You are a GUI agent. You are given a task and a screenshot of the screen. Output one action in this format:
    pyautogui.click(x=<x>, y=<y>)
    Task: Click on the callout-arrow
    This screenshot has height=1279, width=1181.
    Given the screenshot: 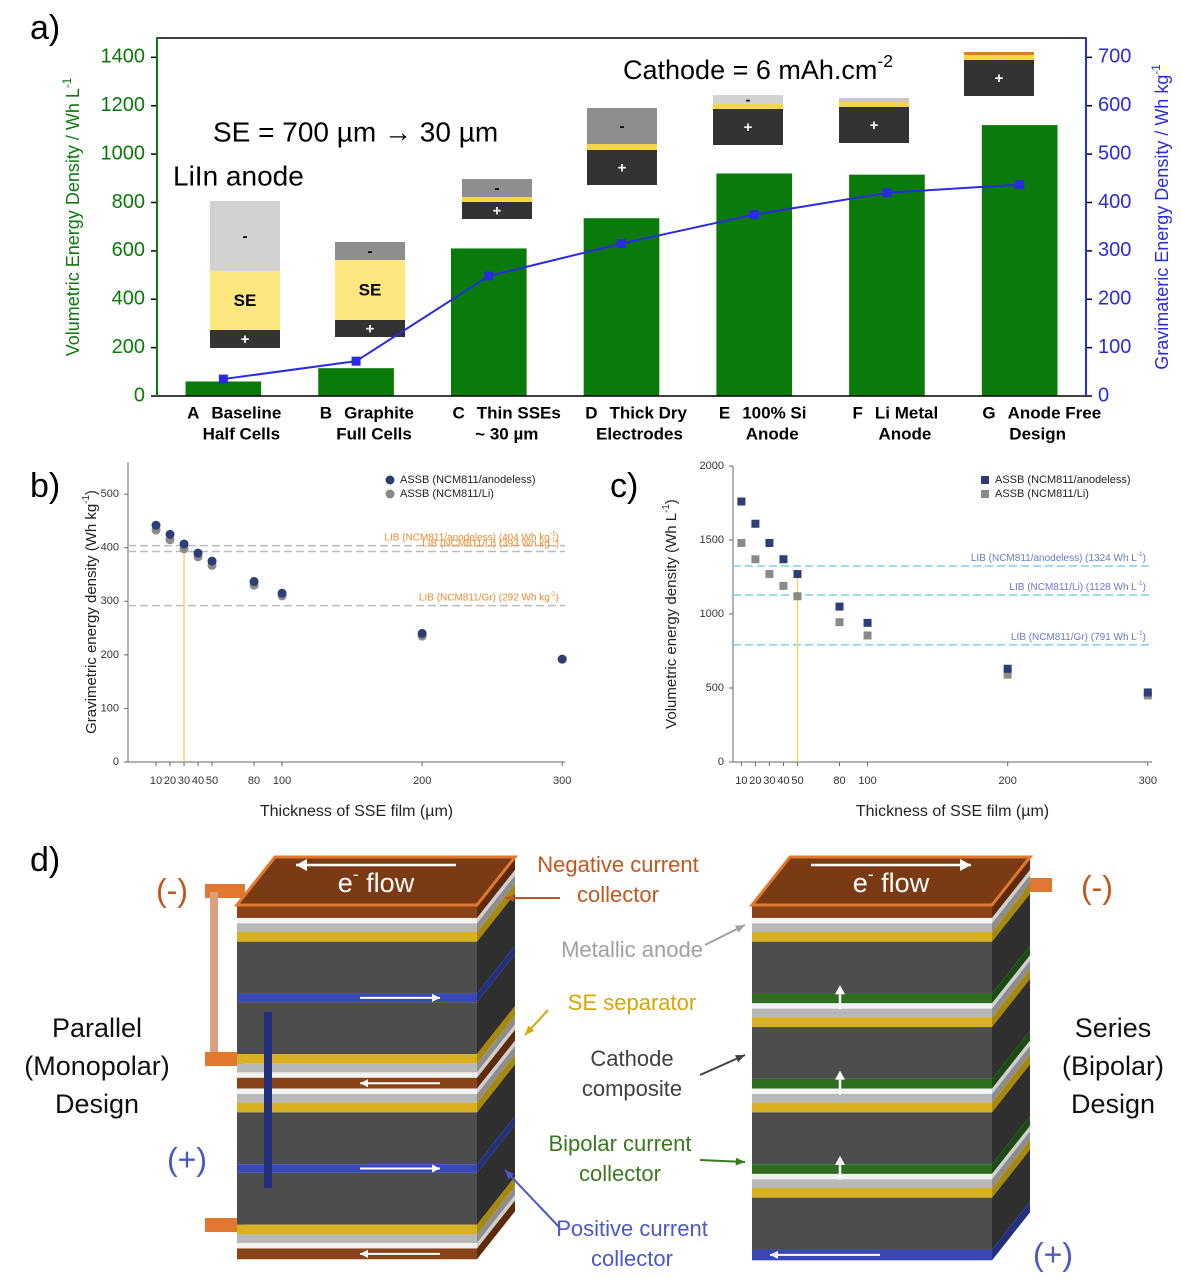 What is the action you would take?
    pyautogui.click(x=532, y=1199)
    